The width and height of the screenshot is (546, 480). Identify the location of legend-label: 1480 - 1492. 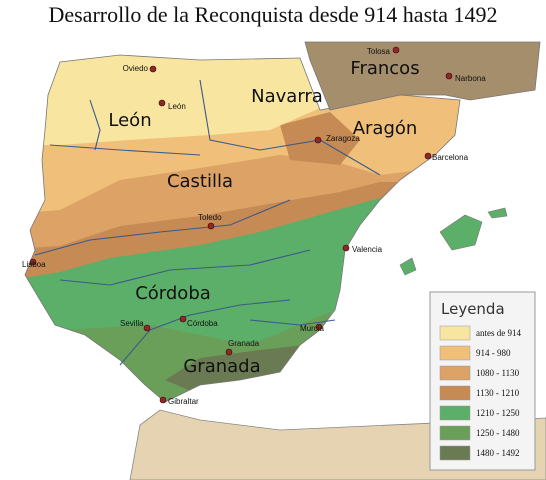
(498, 453).